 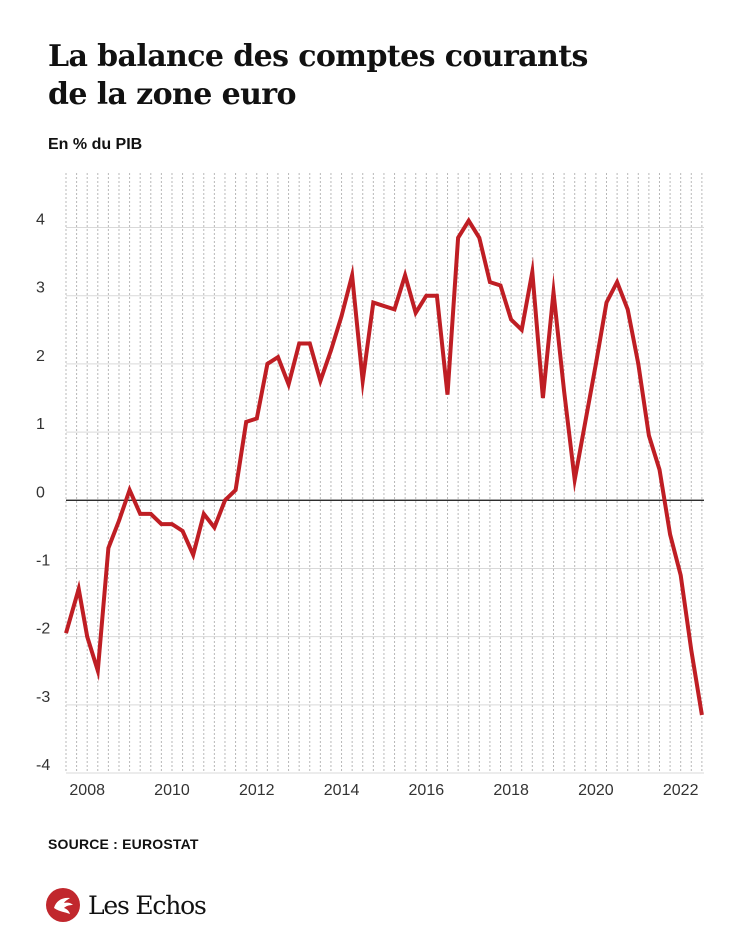 What do you see at coordinates (40, 220) in the screenshot?
I see `y-tick-label: 4` at bounding box center [40, 220].